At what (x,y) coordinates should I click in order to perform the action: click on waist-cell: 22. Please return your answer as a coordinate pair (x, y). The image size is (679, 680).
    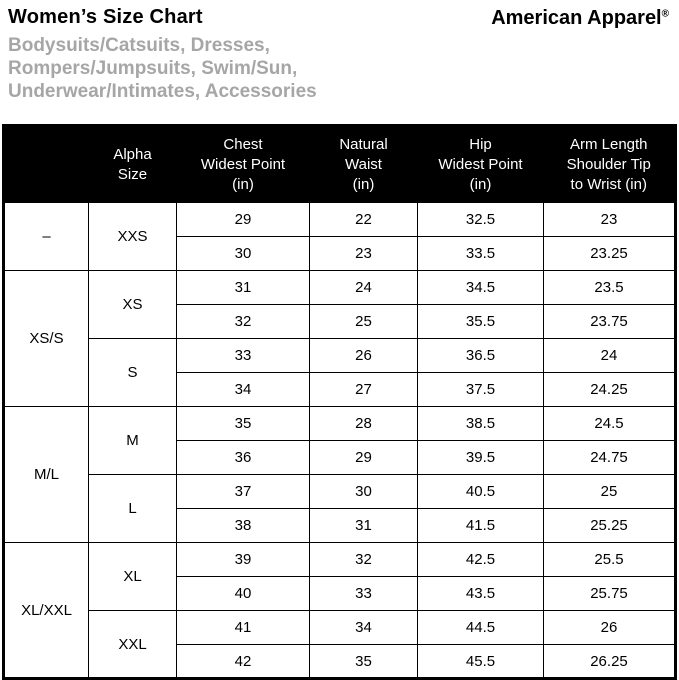
    Looking at the image, I should click on (363, 219).